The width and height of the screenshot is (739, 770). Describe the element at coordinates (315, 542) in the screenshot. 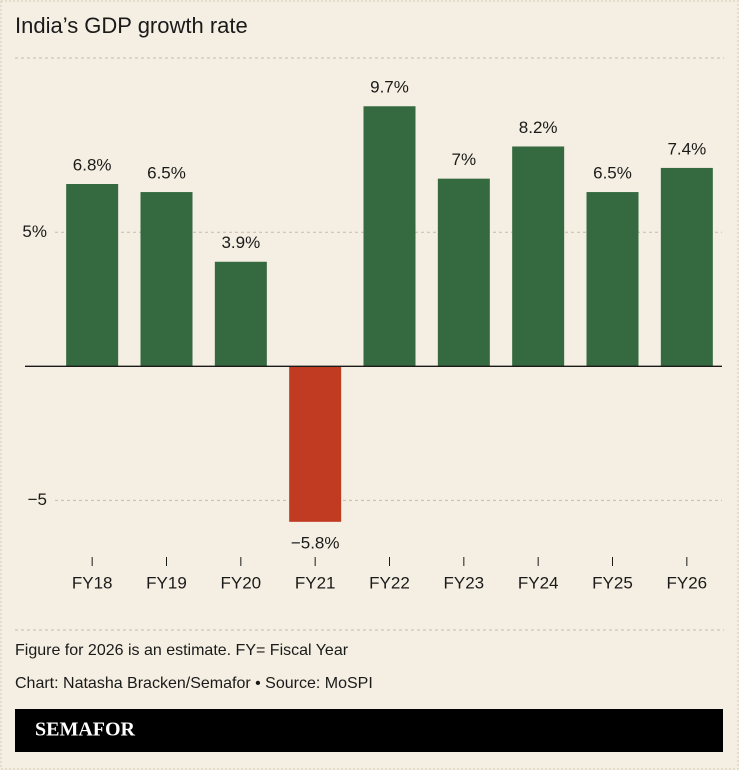

I see `data-label: −5.8%` at that location.